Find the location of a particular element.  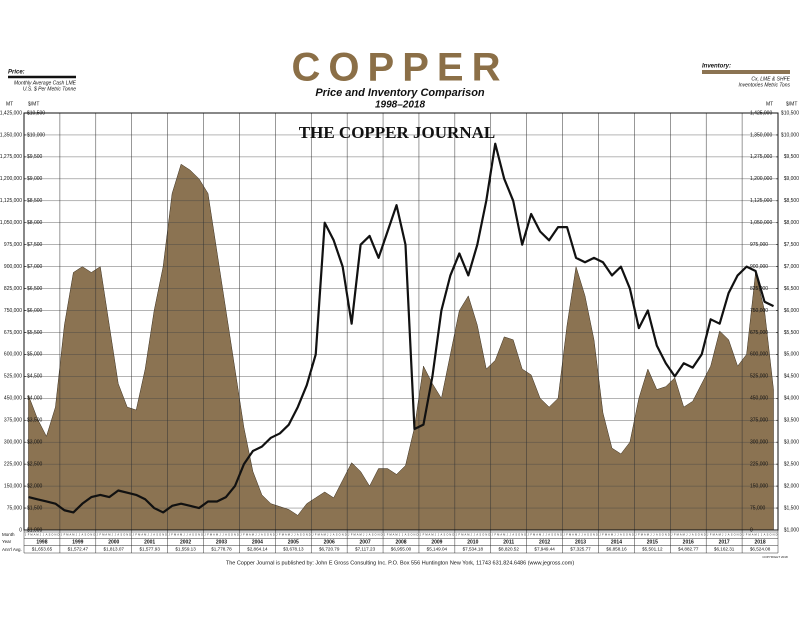

y2-tick-label: $1,000 is located at coordinates (792, 530).